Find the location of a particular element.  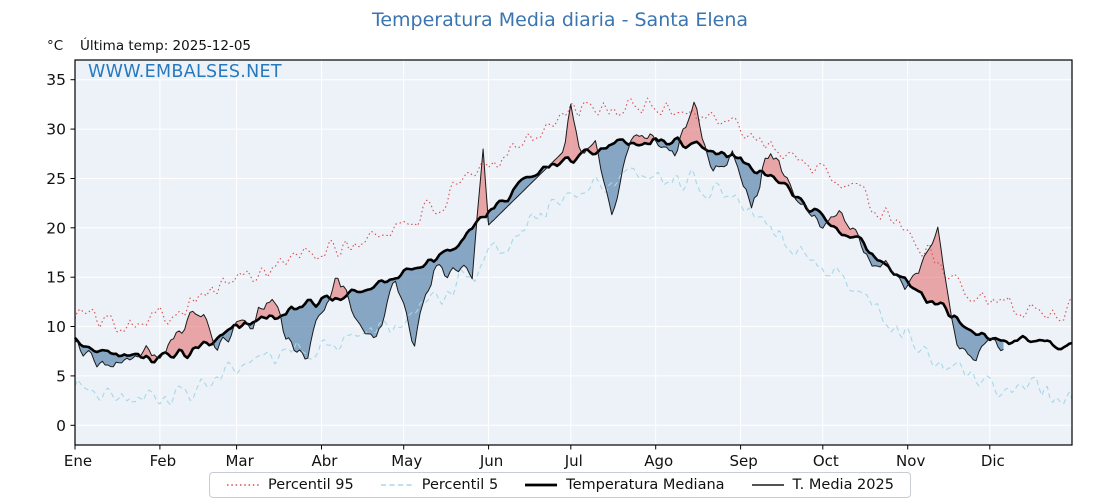

y-tick-label: 35 is located at coordinates (56, 80).